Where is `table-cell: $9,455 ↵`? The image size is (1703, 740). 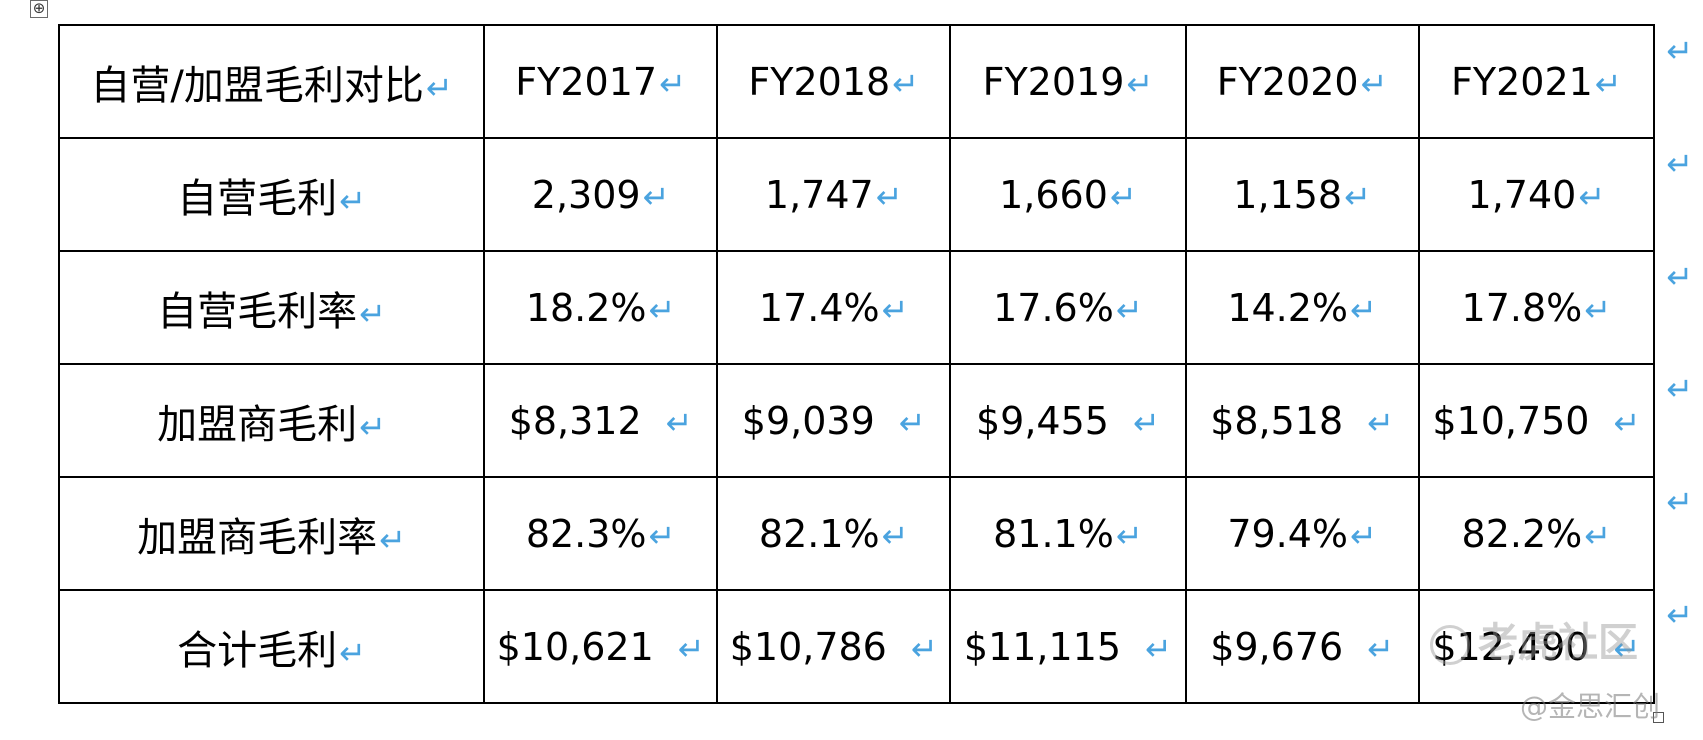
table-cell: $9,455 ↵ is located at coordinates (1068, 420).